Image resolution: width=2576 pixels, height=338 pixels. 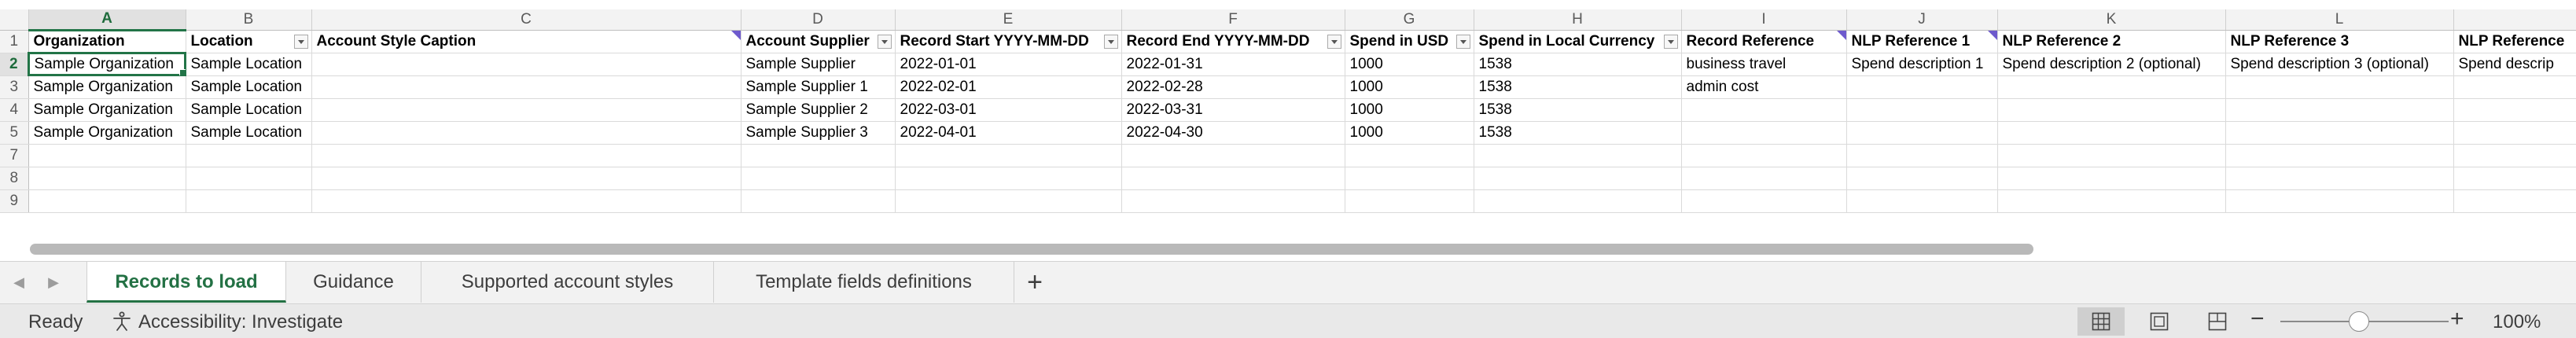 I want to click on cell-record-reference: admin cost, so click(x=1764, y=87).